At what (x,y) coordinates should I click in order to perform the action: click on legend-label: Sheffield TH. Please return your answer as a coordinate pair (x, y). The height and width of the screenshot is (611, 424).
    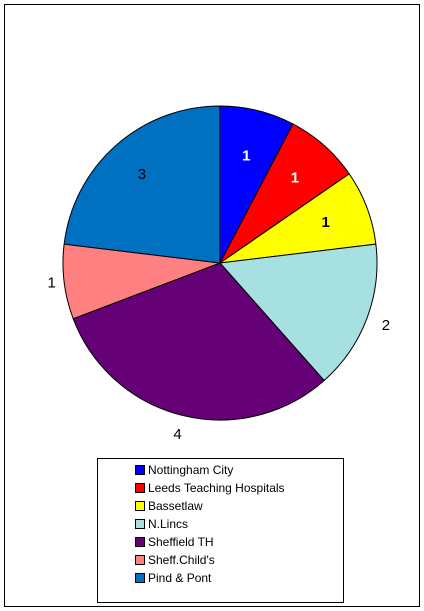
    Looking at the image, I should click on (181, 542).